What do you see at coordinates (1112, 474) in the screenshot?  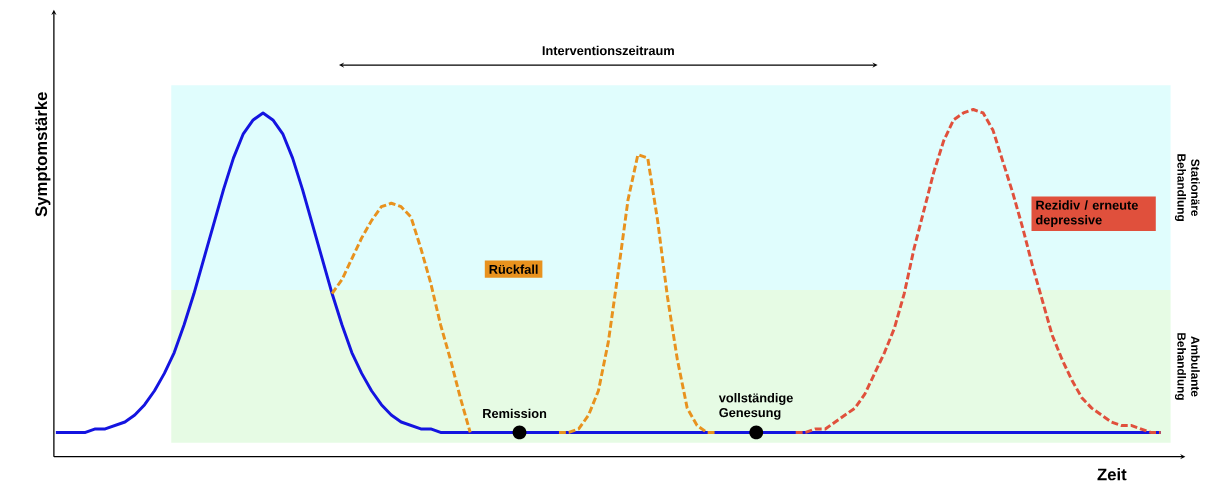 I see `x-axis-title: Zeit` at bounding box center [1112, 474].